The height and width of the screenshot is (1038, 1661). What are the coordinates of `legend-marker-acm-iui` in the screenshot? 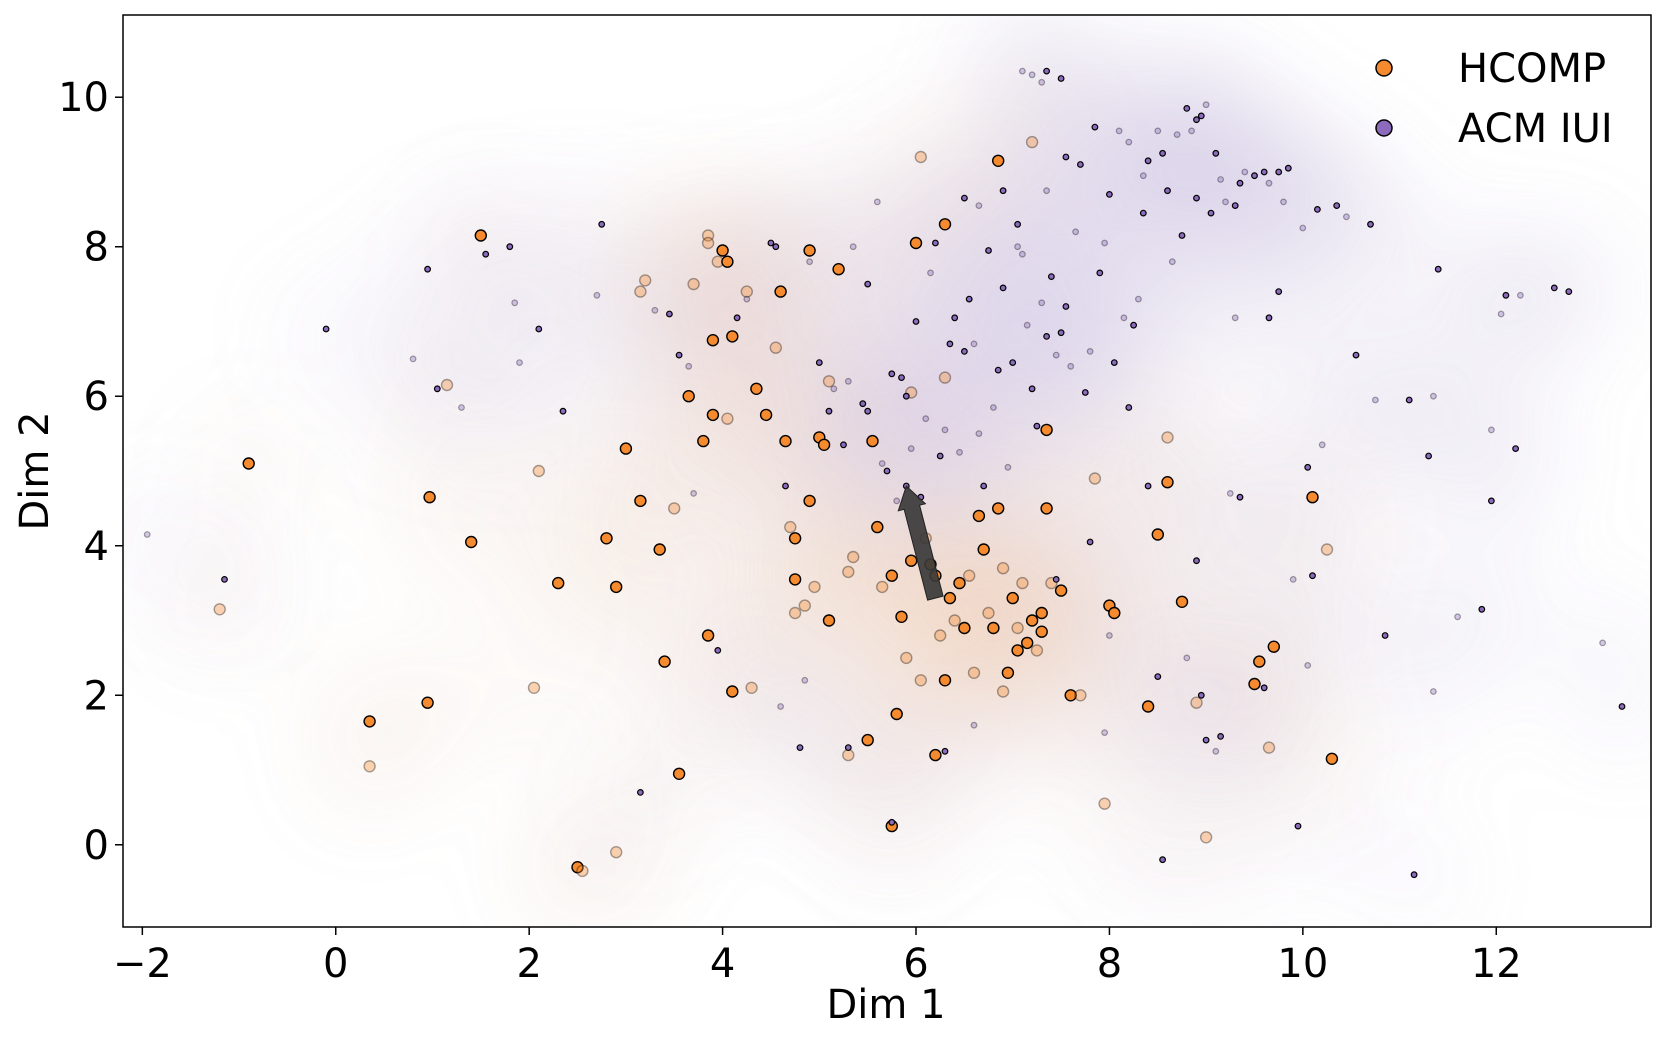 It's located at (1384, 128).